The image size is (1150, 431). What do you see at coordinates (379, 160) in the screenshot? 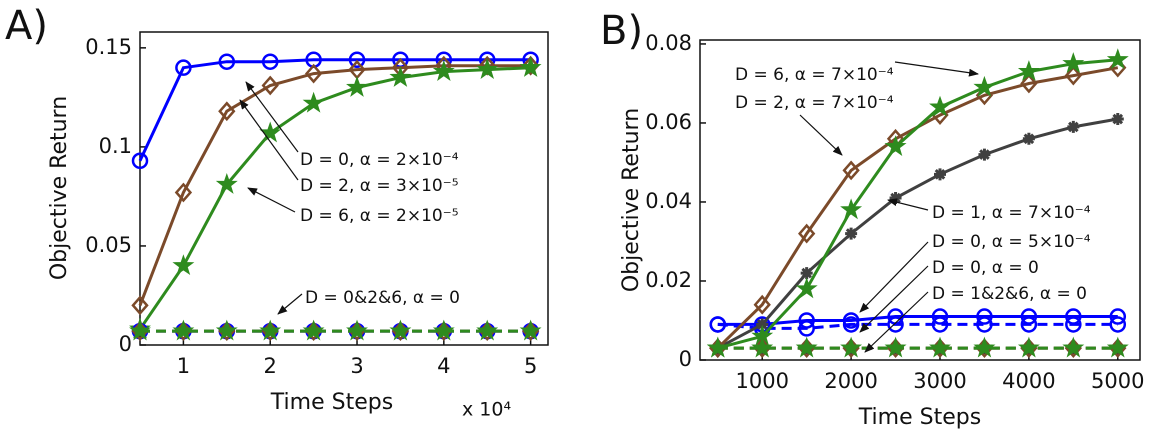
I see `annotation: D = 0, α = 2×10⁻⁴` at bounding box center [379, 160].